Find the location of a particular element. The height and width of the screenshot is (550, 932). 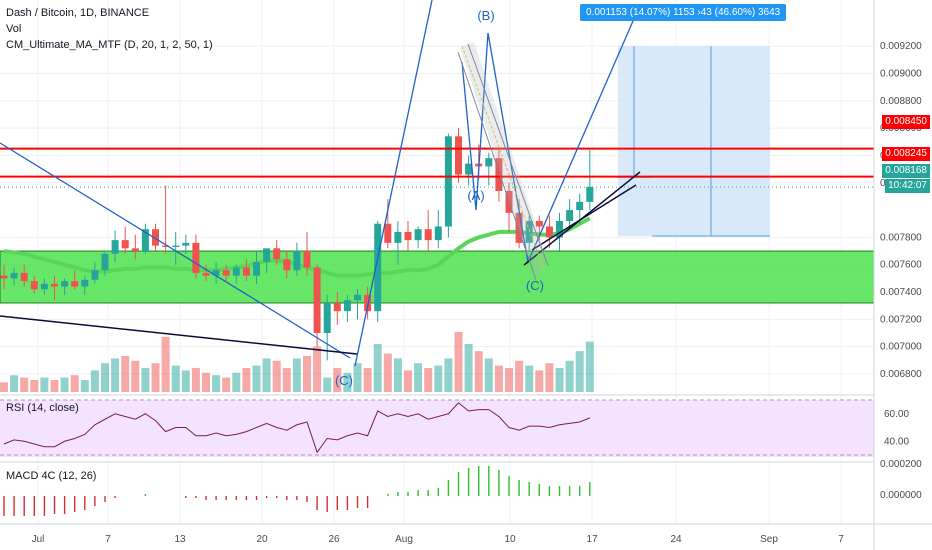

y-tick-label: 0.007800 is located at coordinates (901, 237).